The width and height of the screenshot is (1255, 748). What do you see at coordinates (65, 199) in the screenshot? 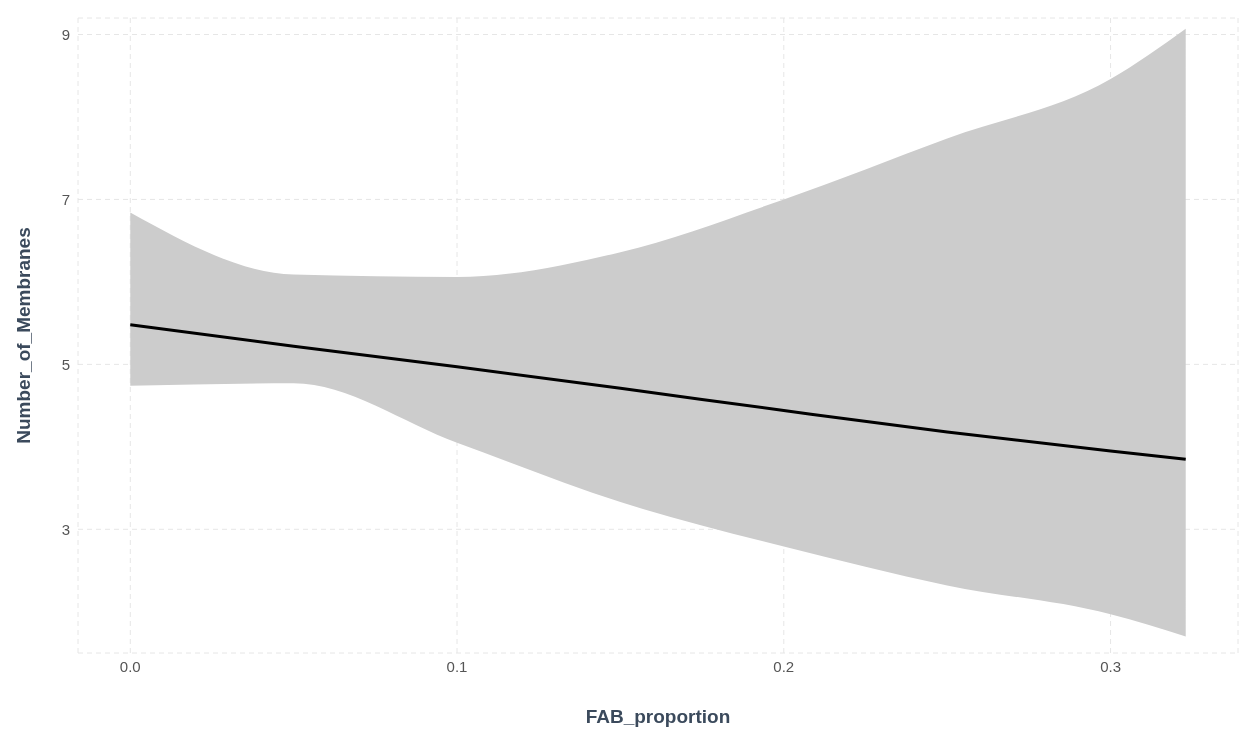
I see `y-tick-label: 7` at bounding box center [65, 199].